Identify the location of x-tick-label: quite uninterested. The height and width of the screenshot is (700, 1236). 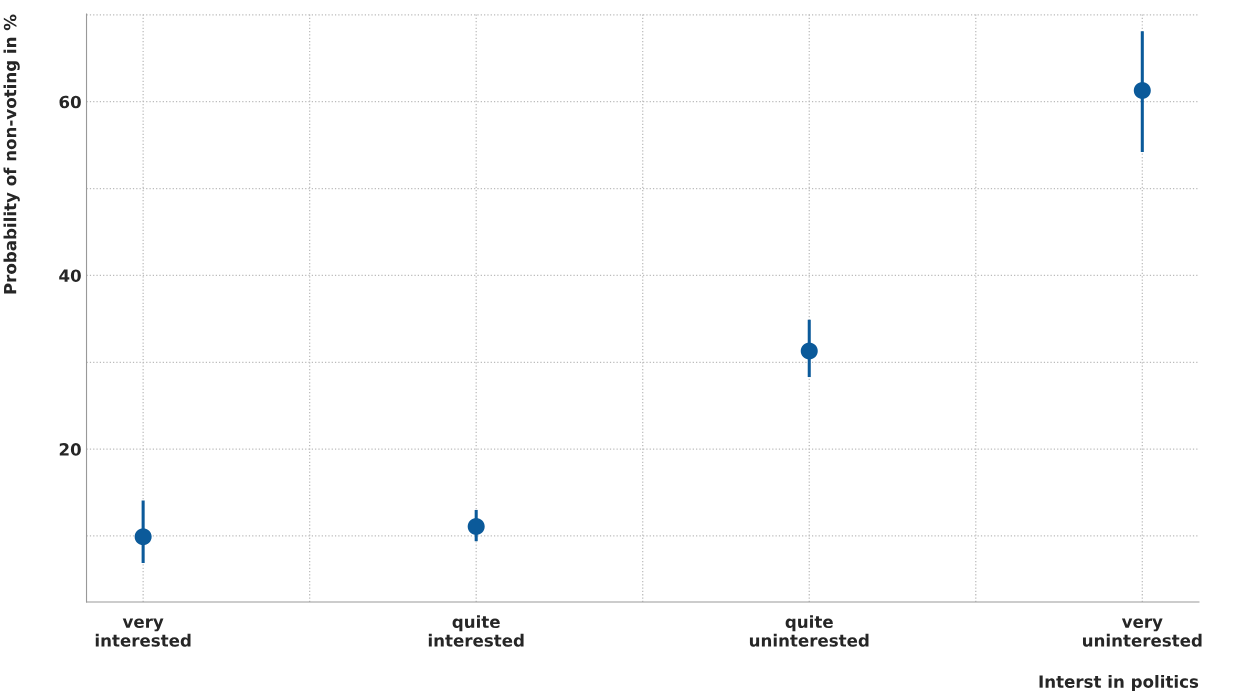
(809, 631).